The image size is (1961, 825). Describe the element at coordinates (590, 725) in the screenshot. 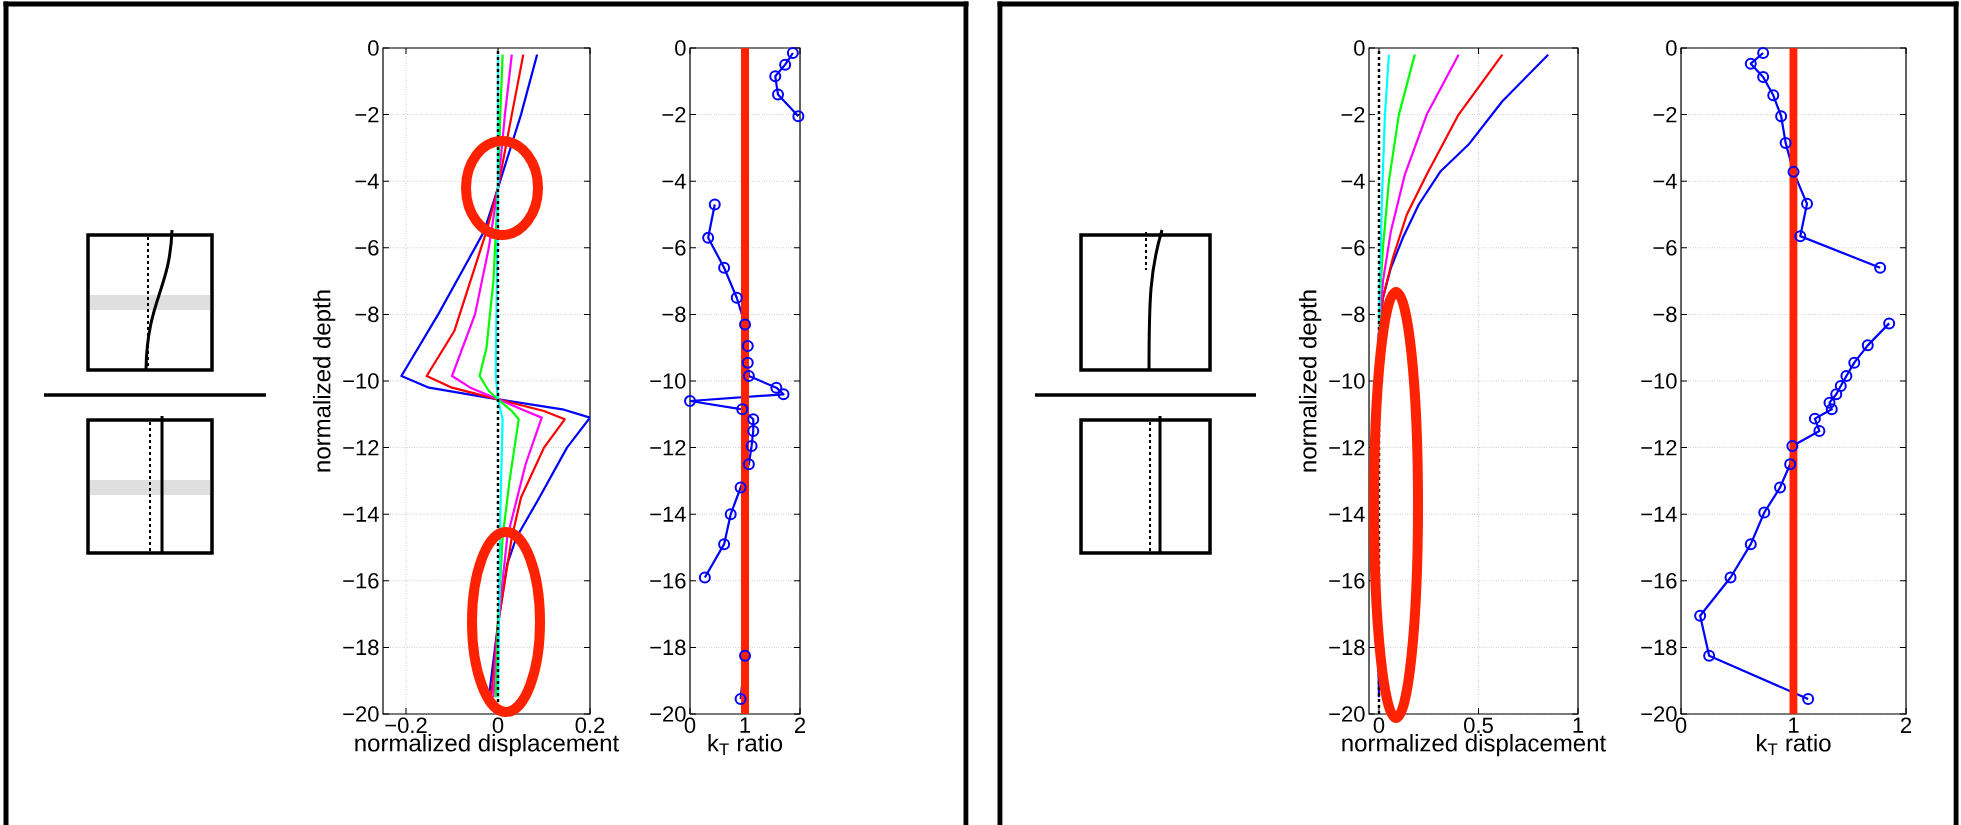

I see `x-tick-label: 0.2` at that location.